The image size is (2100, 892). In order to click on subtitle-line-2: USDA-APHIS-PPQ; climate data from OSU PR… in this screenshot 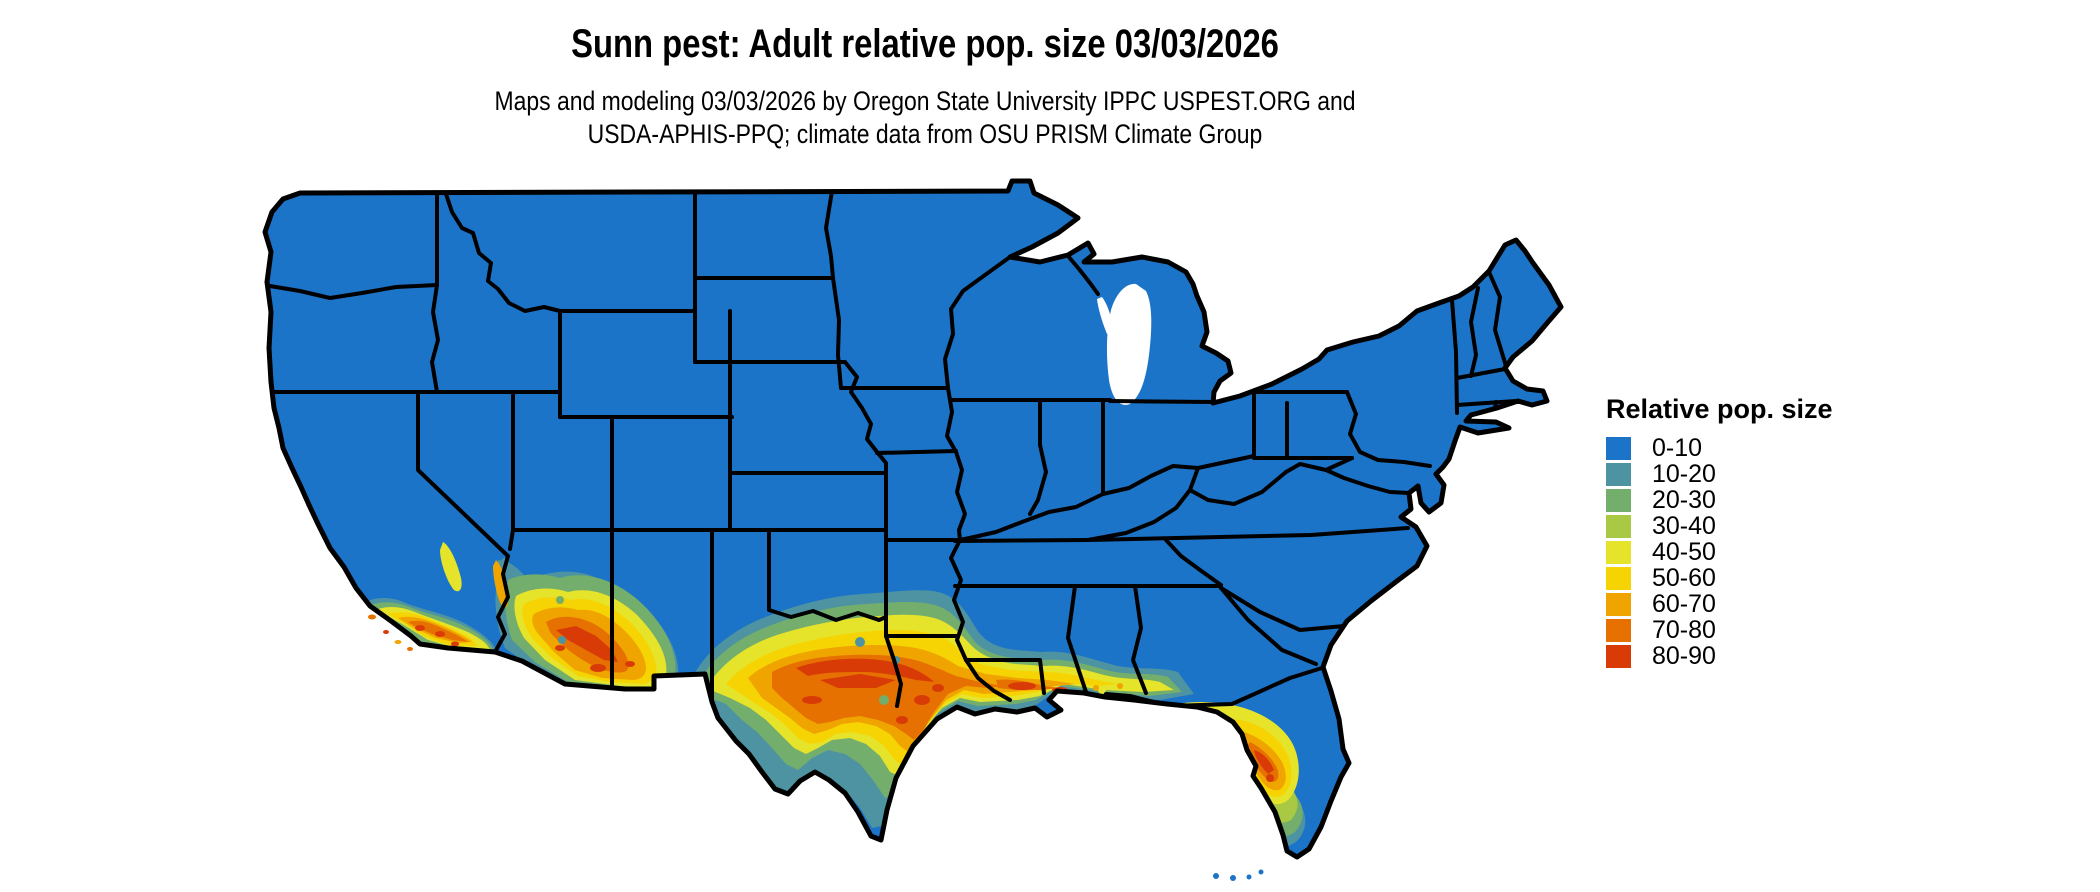, I will do `click(925, 134)`.